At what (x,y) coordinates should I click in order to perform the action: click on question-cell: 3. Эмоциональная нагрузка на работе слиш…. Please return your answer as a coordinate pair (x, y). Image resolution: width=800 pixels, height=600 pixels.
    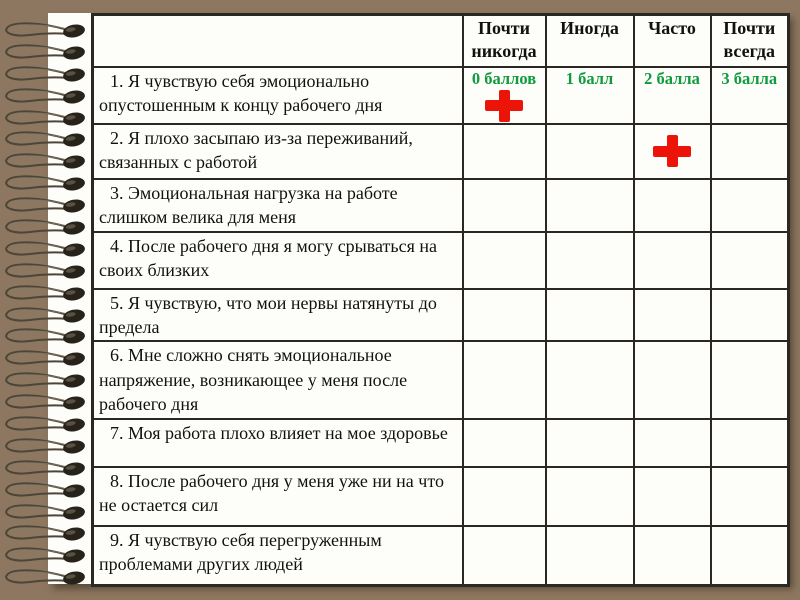
    Looking at the image, I should click on (277, 205).